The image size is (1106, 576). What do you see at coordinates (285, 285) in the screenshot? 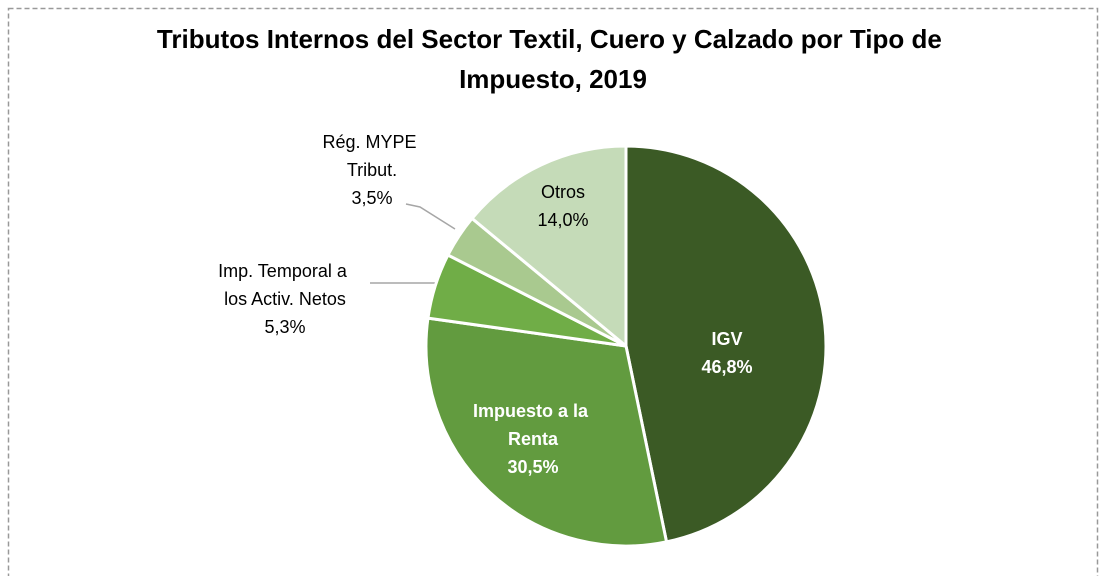
I see `category-label: Imp. Temporal a los Activ. Netos` at bounding box center [285, 285].